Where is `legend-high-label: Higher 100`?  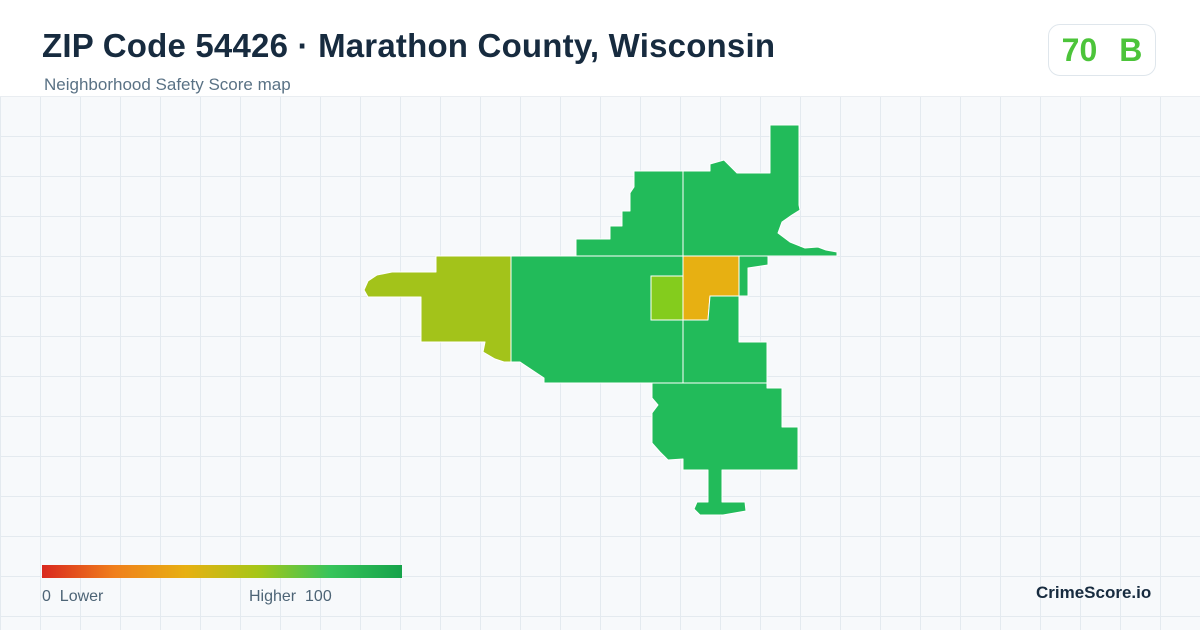
legend-high-label: Higher 100 is located at coordinates (290, 597).